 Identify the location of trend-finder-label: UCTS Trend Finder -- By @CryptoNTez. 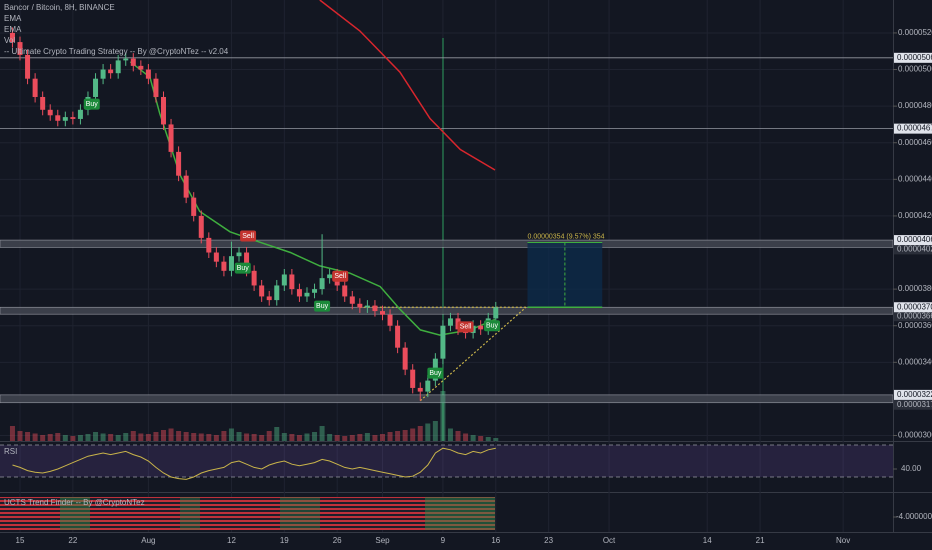
(74, 502).